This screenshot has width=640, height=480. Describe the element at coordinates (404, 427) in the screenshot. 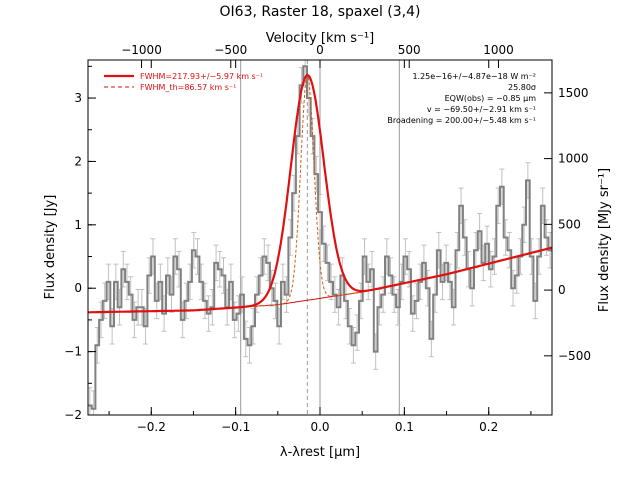

I see `x-tick-label: 0.1` at that location.